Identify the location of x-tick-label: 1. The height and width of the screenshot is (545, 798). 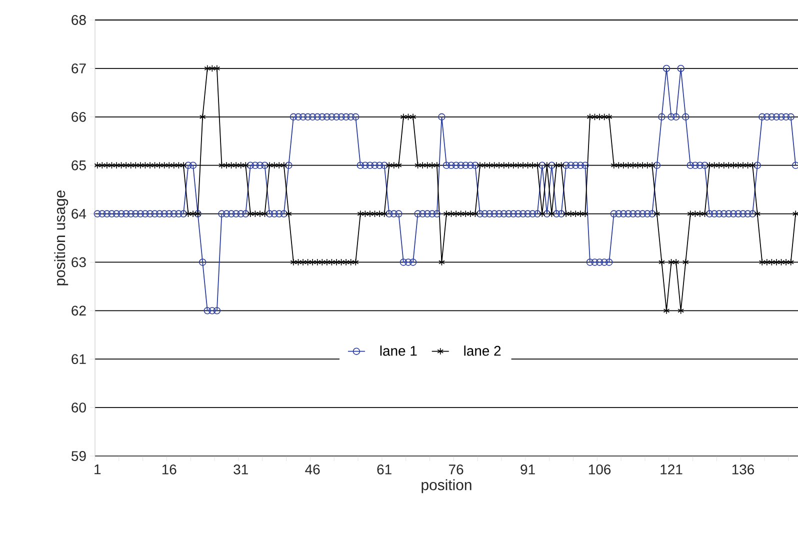
(97, 469).